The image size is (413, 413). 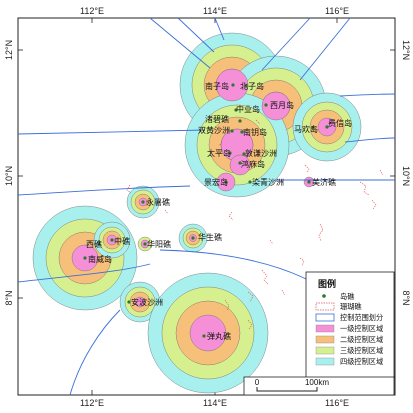 What do you see at coordinates (9, 297) in the screenshot?
I see `lat-label-left-8: 8°N` at bounding box center [9, 297].